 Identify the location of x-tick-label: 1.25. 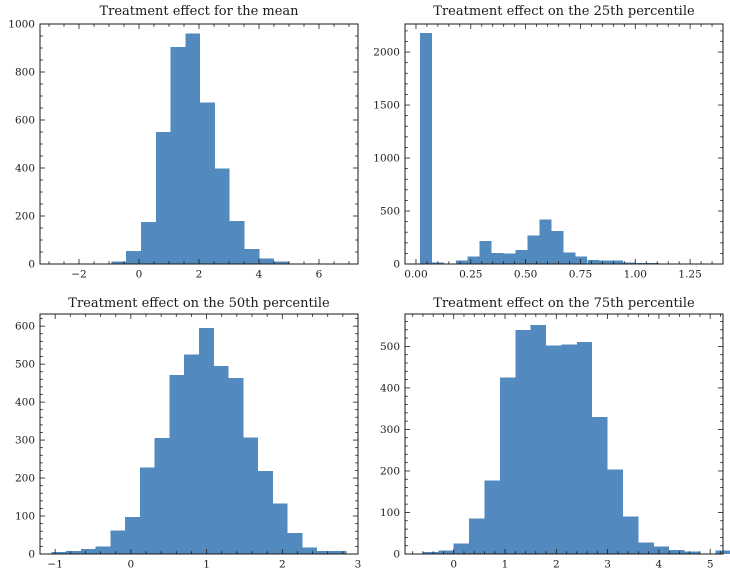
(689, 275).